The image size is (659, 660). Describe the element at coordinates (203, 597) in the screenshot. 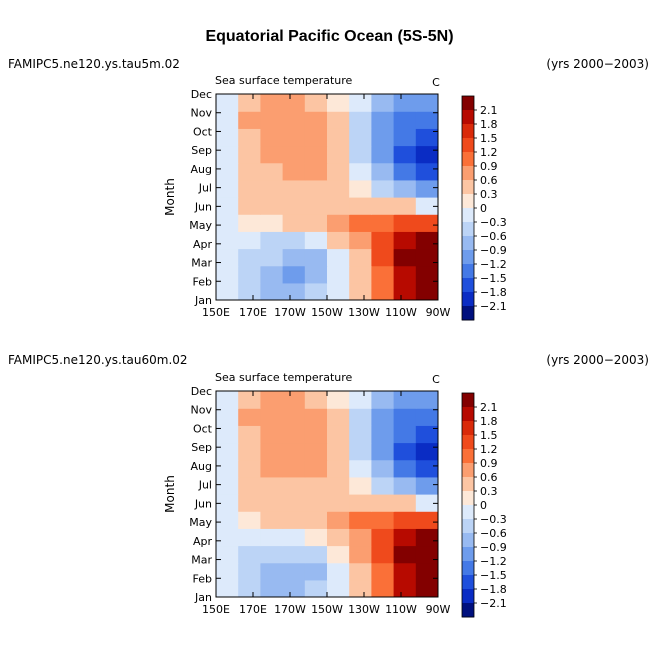

I see `y-tick-label: Jan` at that location.